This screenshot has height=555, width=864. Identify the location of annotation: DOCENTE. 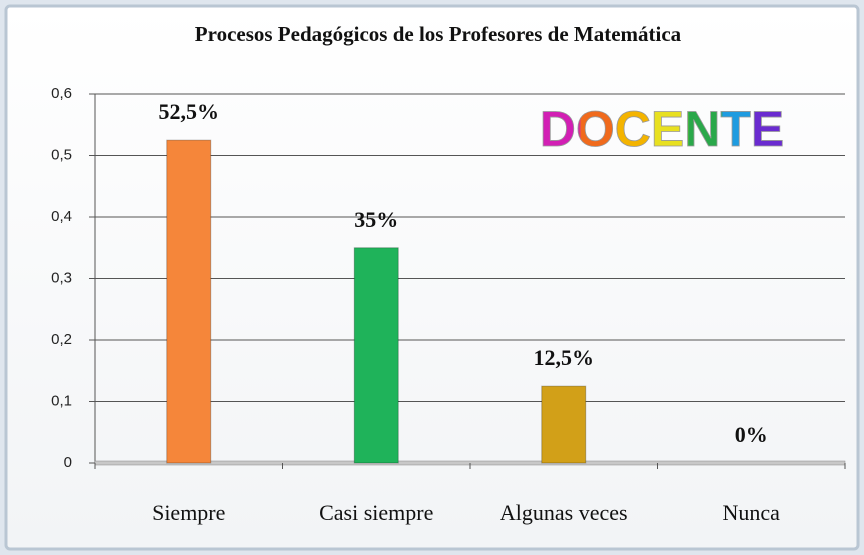
(662, 129).